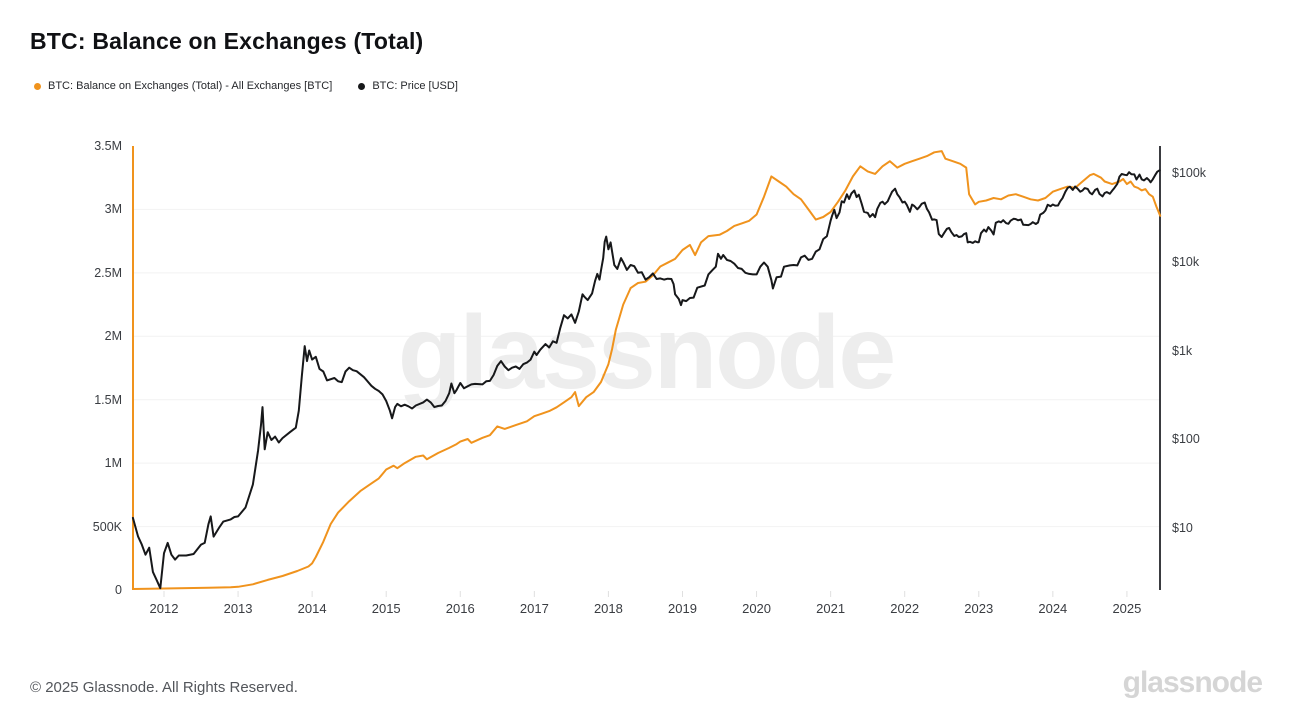 The image size is (1292, 727). What do you see at coordinates (608, 608) in the screenshot?
I see `x-axis-tick-label: 2018` at bounding box center [608, 608].